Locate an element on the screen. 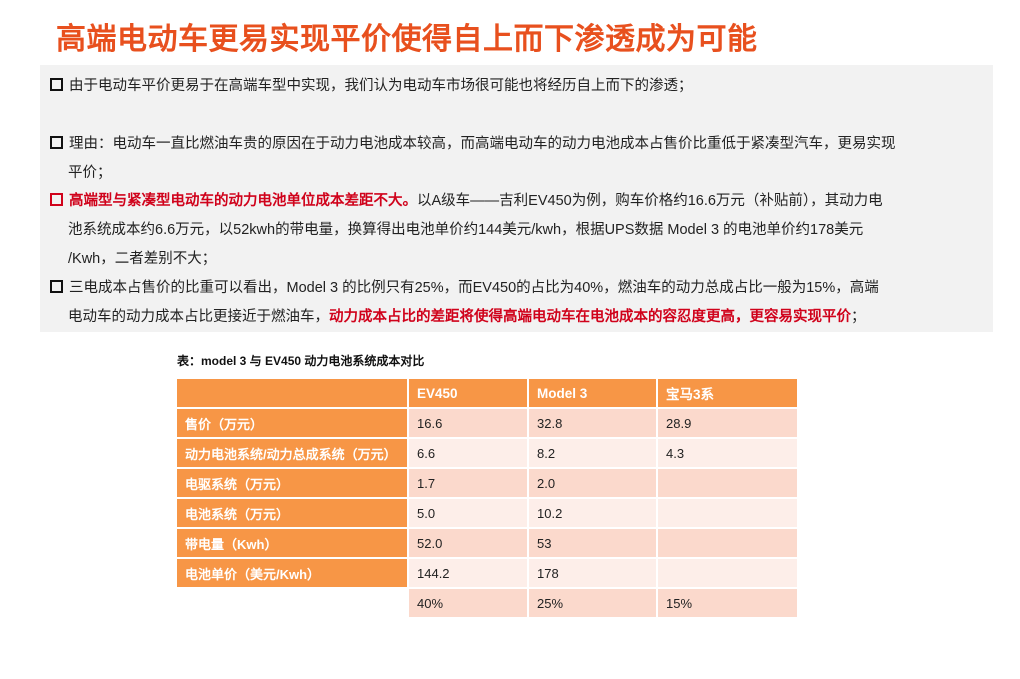 This screenshot has height=679, width=1020. row-label: 电驱系统（万元） is located at coordinates (292, 483).